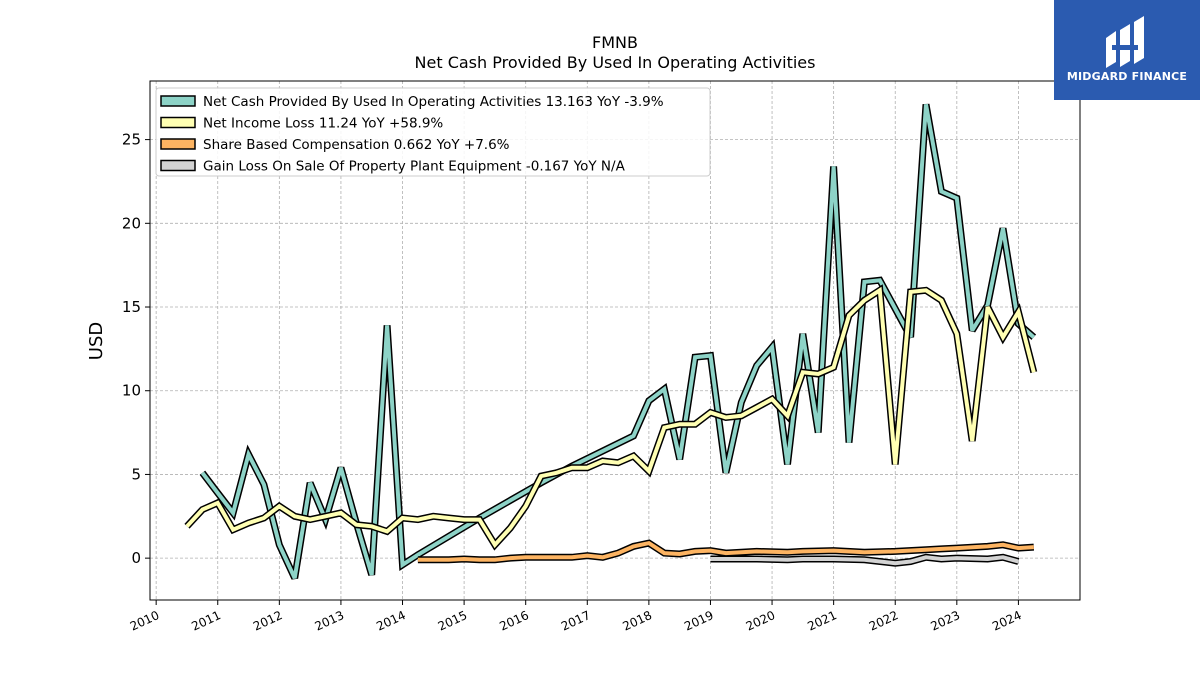 The height and width of the screenshot is (675, 1200). Describe the element at coordinates (131, 391) in the screenshot. I see `y-tick-label: 10` at that location.